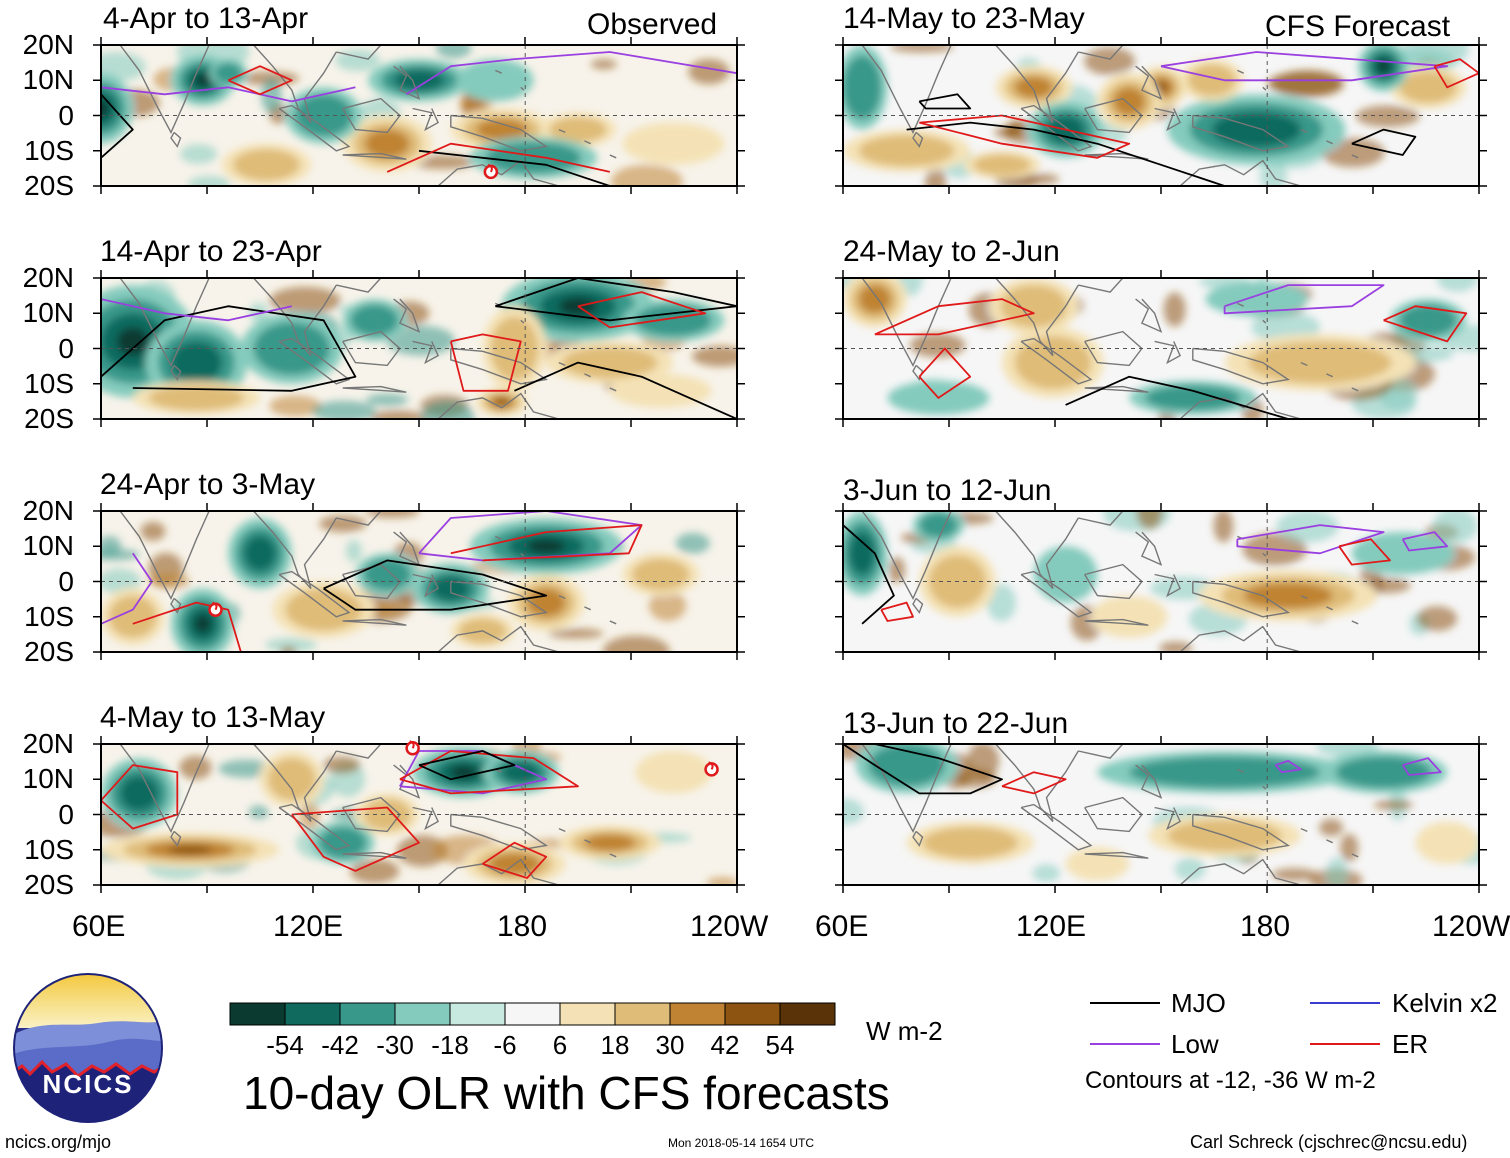  I want to click on column-label-cfs-forecast: CFS Forecast, so click(1358, 26).